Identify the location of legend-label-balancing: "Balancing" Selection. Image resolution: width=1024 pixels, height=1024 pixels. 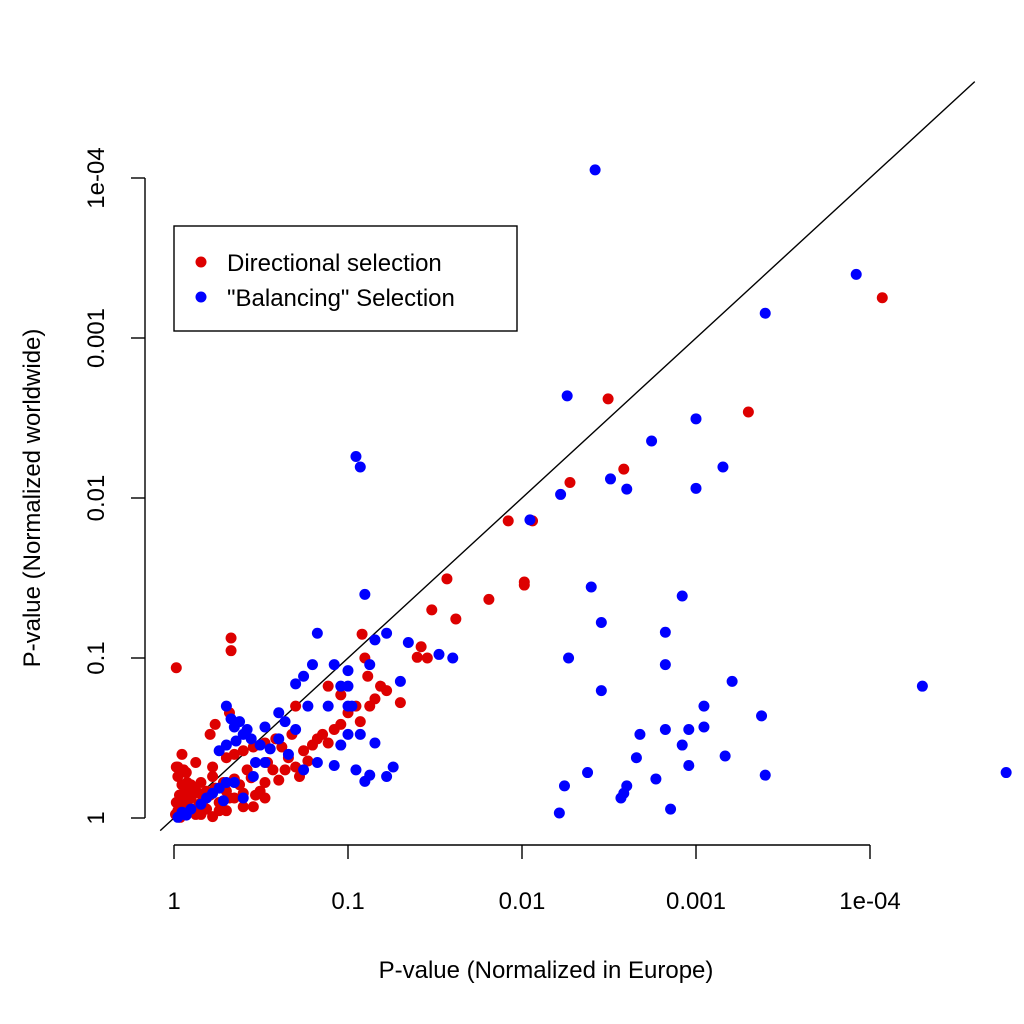
(341, 298).